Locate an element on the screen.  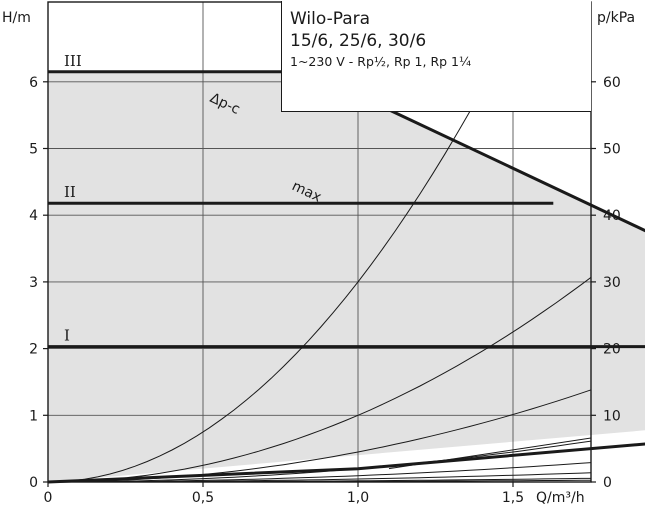
level-label: II is located at coordinates (70, 192).